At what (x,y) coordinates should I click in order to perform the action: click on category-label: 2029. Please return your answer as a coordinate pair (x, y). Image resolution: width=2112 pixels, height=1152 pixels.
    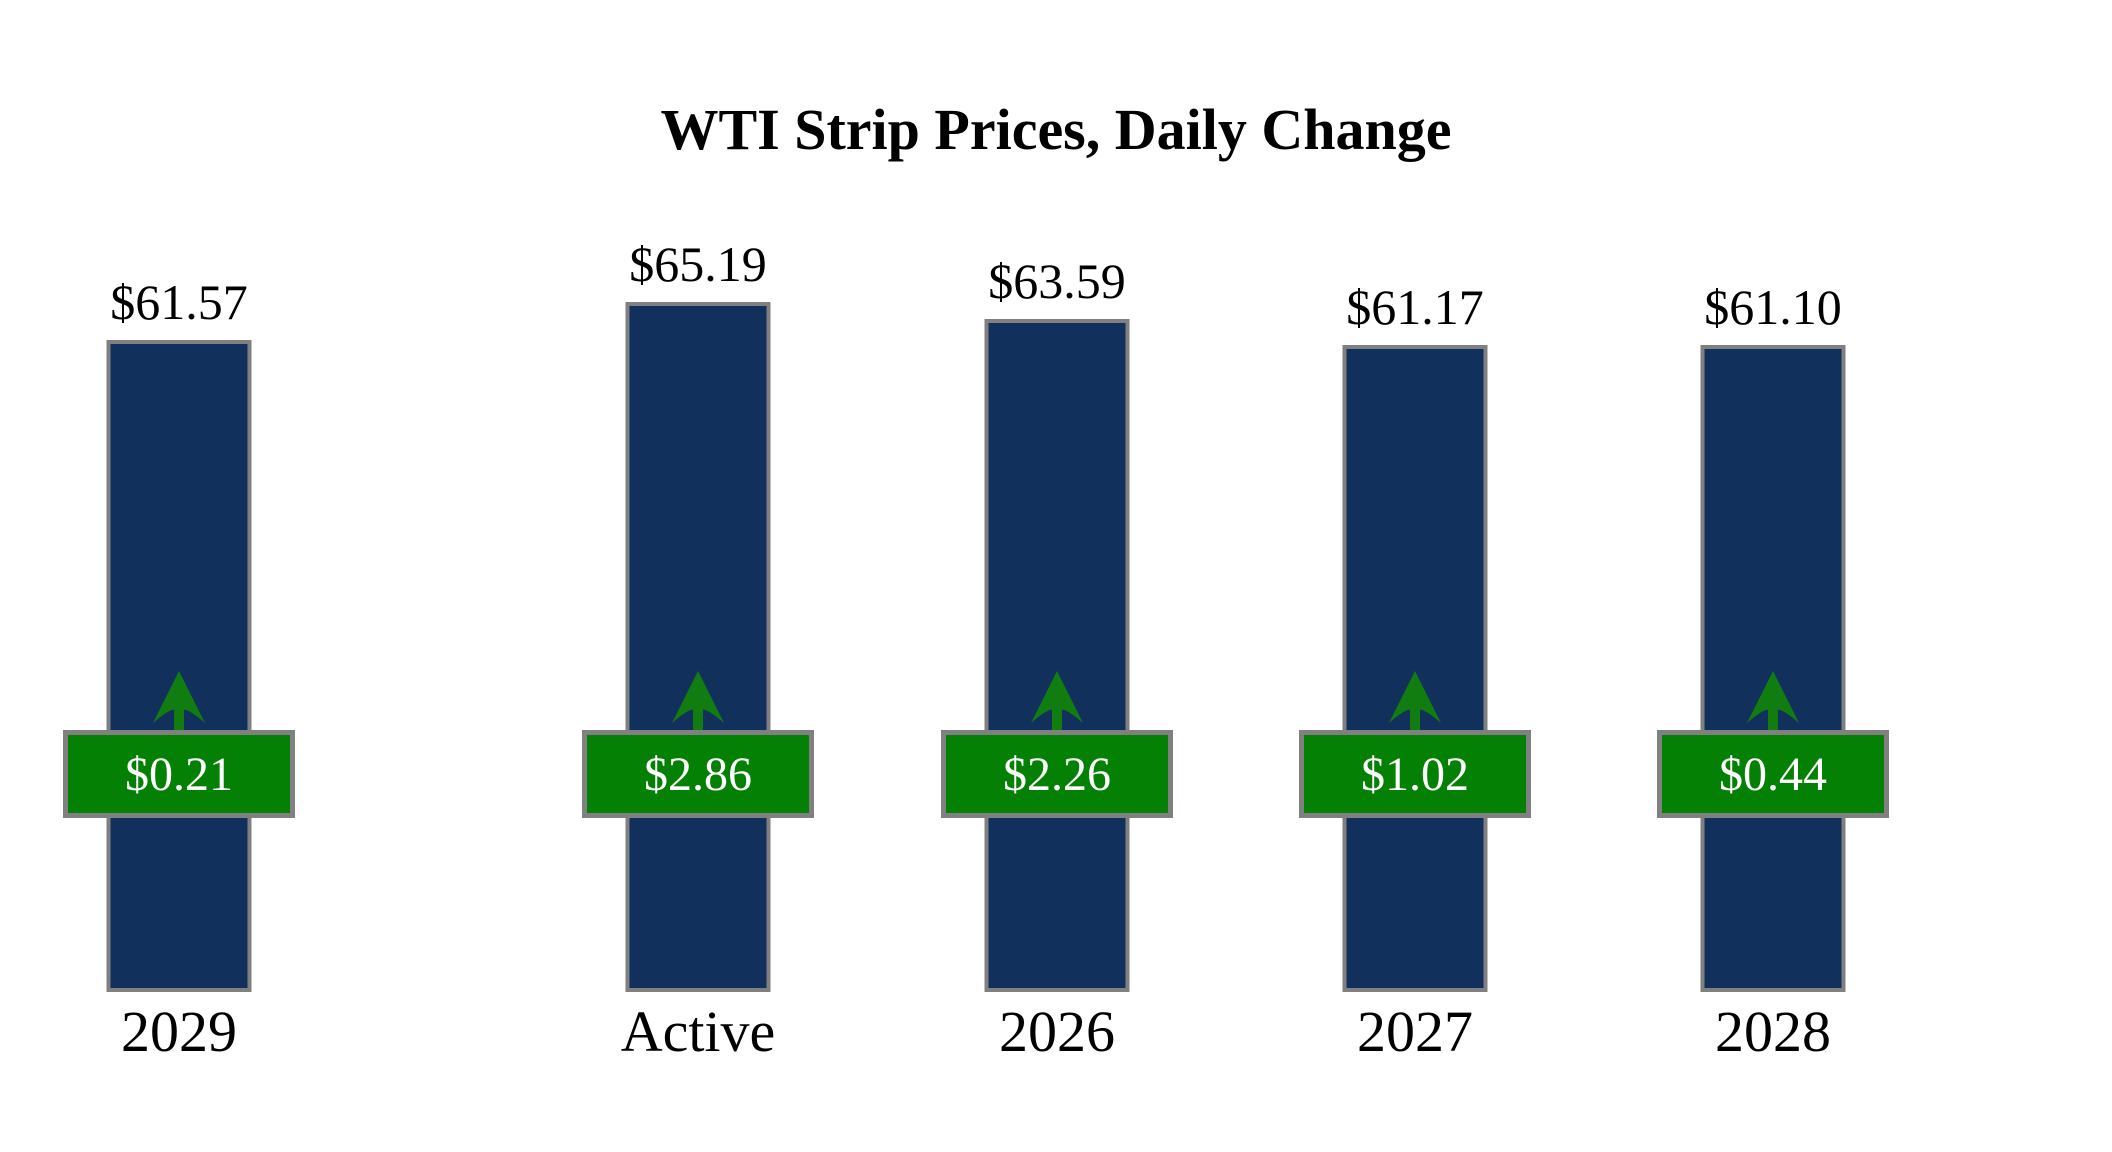
    Looking at the image, I should click on (179, 1031).